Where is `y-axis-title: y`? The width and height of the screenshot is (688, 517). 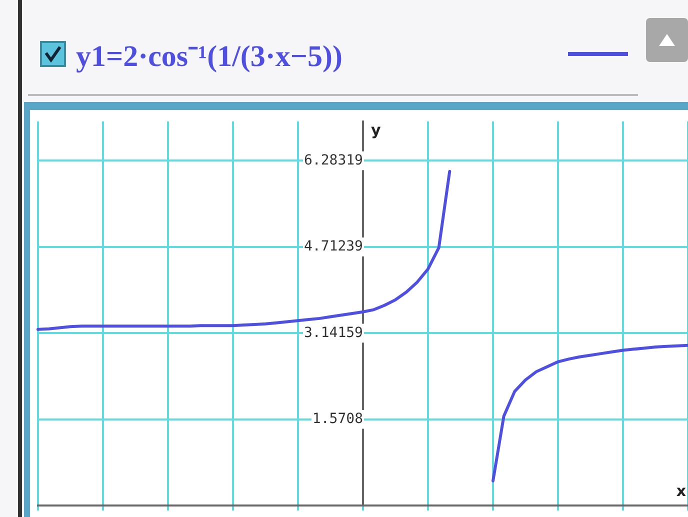
y-axis-title: y is located at coordinates (376, 129).